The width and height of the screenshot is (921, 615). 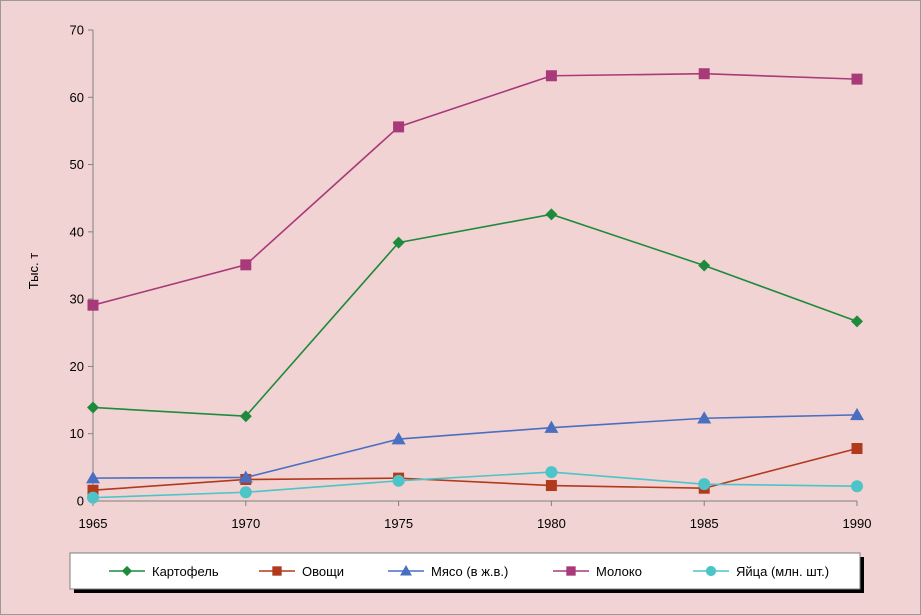 I want to click on y-tick-label: 20, so click(x=77, y=366).